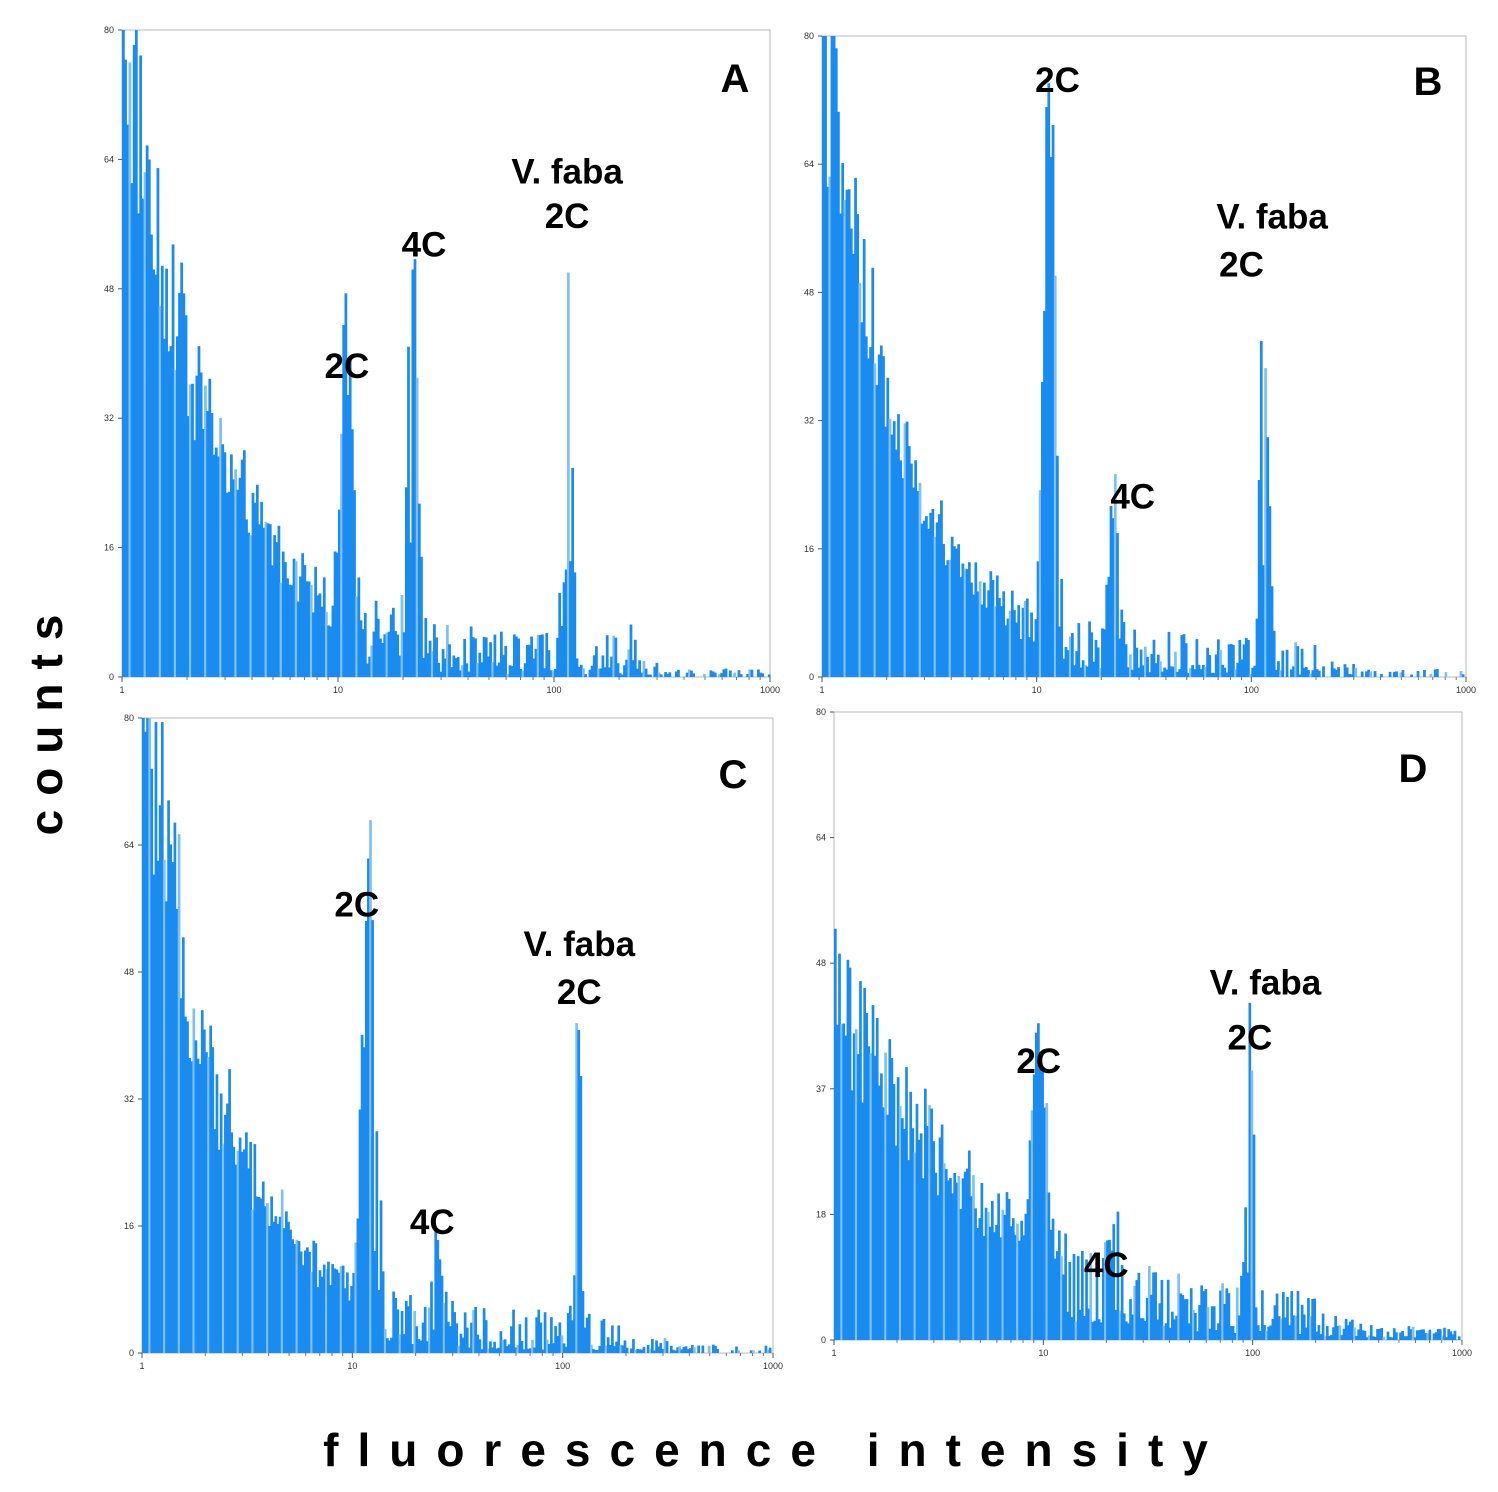 The width and height of the screenshot is (1498, 1492). I want to click on x-axis-title: fluorescence intensity, so click(775, 1450).